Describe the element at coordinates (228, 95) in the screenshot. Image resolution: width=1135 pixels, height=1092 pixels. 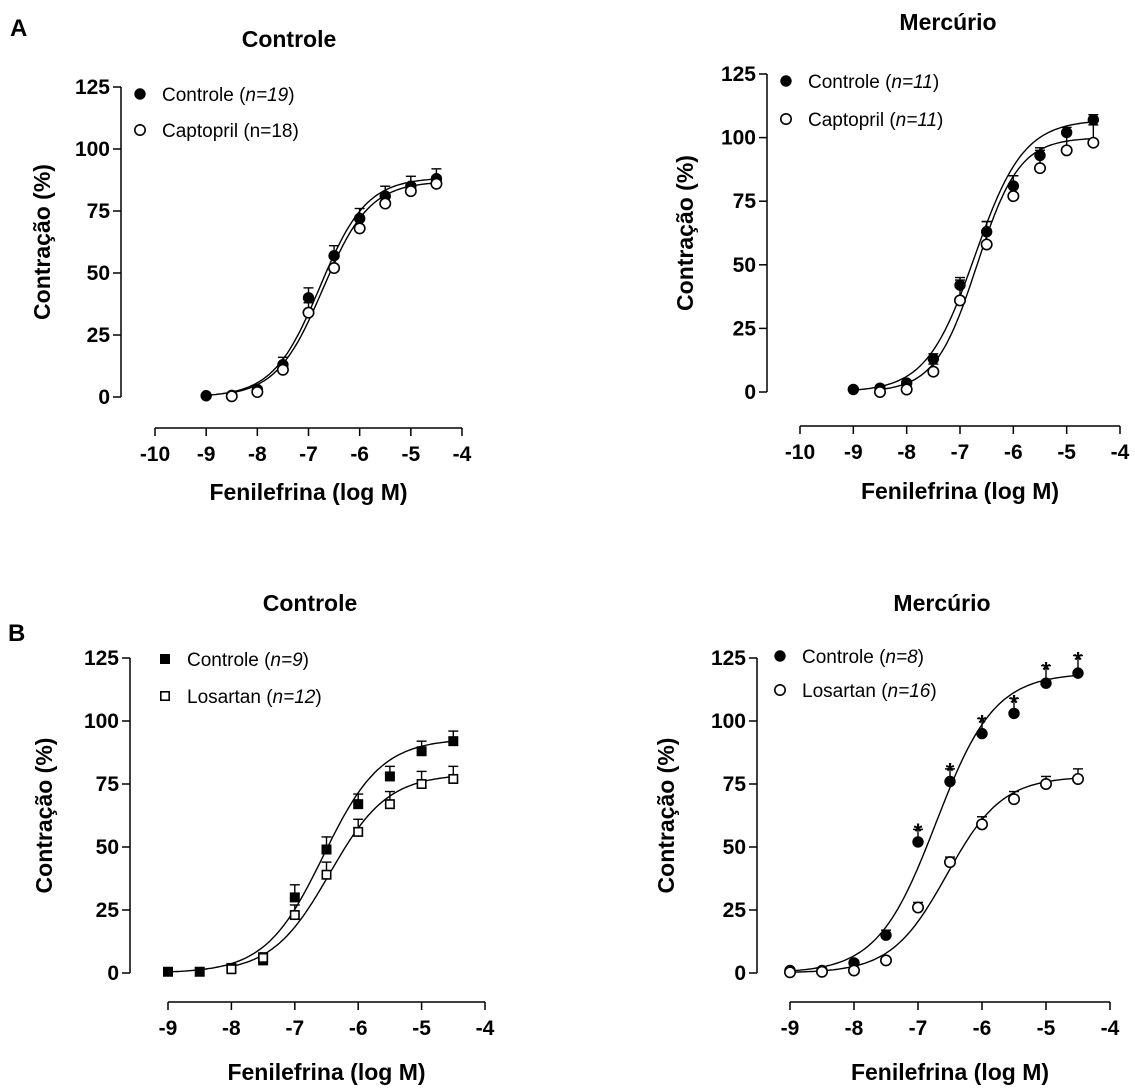
I see `legend-label: Controle (n=19)` at that location.